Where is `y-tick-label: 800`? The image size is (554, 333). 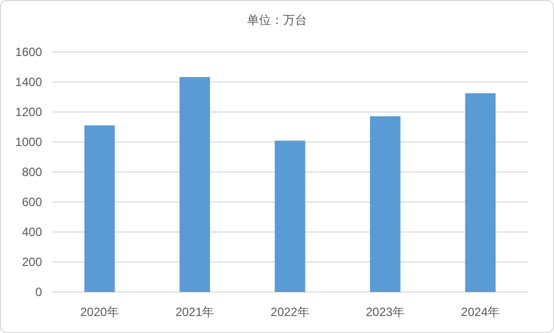 y-tick-label: 800 is located at coordinates (32, 172).